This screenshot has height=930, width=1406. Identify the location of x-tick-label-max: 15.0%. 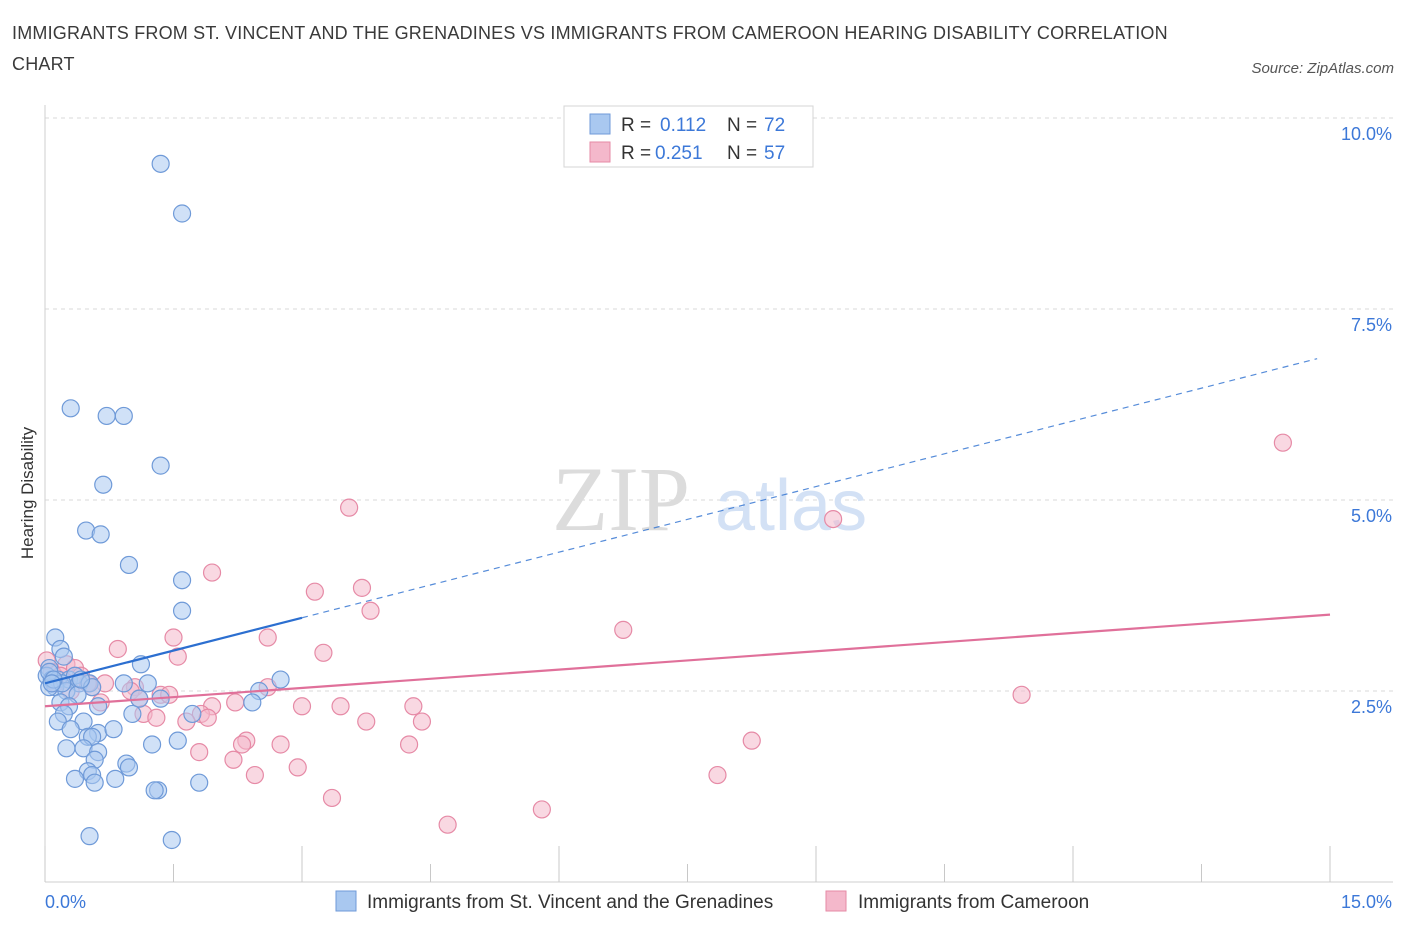
(1366, 902).